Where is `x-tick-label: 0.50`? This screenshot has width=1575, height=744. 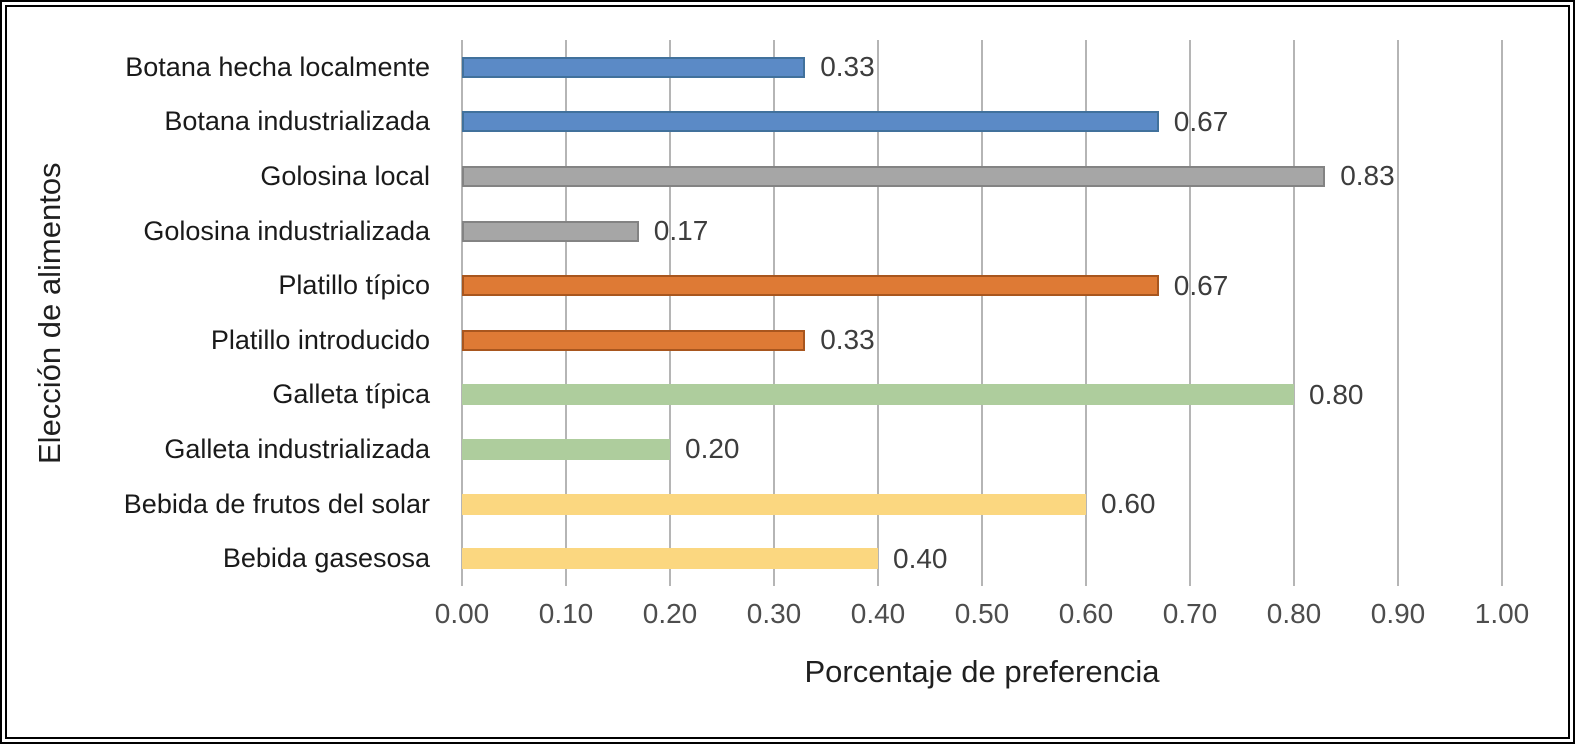 x-tick-label: 0.50 is located at coordinates (982, 613).